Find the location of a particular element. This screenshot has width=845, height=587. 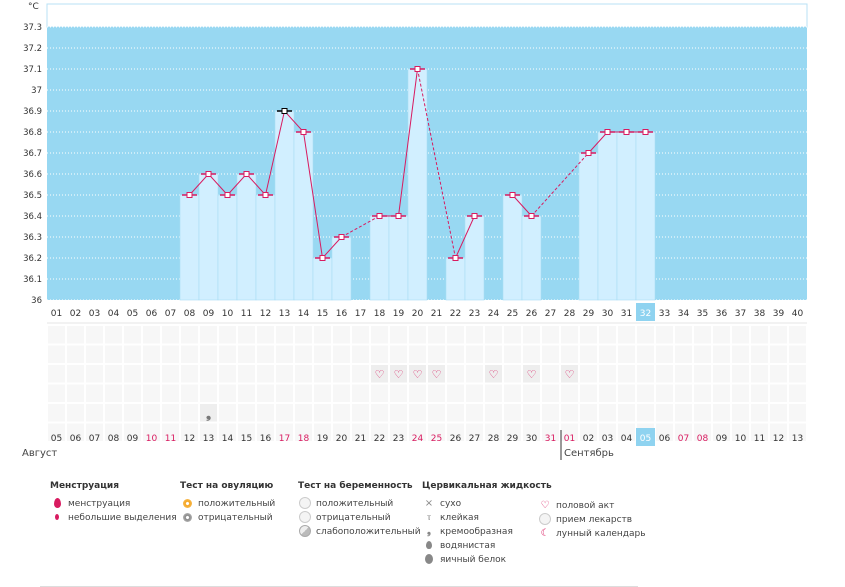

date-label: 01 is located at coordinates (569, 439).